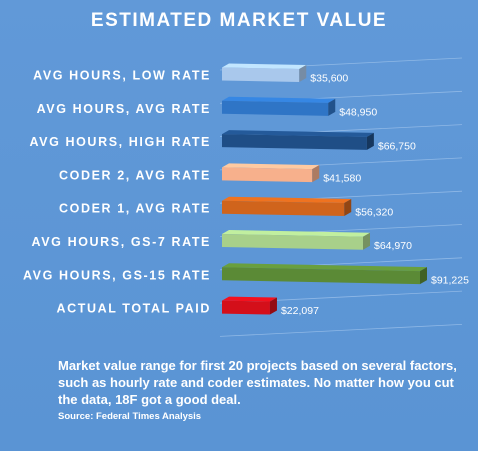 Image resolution: width=478 pixels, height=451 pixels. I want to click on category-label: ACTUAL TOTAL PAID, so click(133, 309).